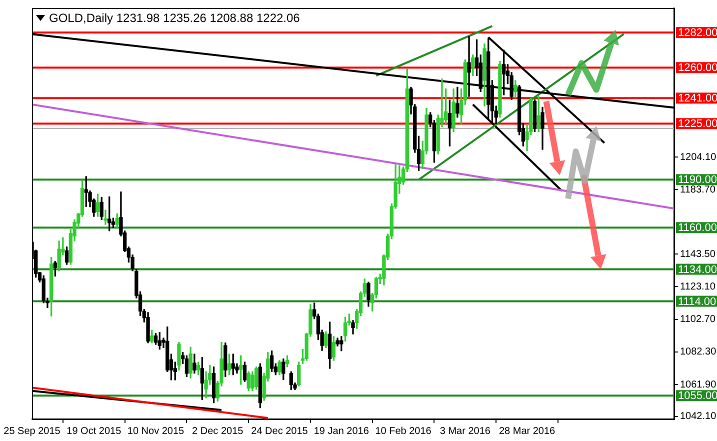 This screenshot has width=717, height=441. Describe the element at coordinates (465, 431) in the screenshot. I see `x-tick-label: 3 Mar 2016` at that location.